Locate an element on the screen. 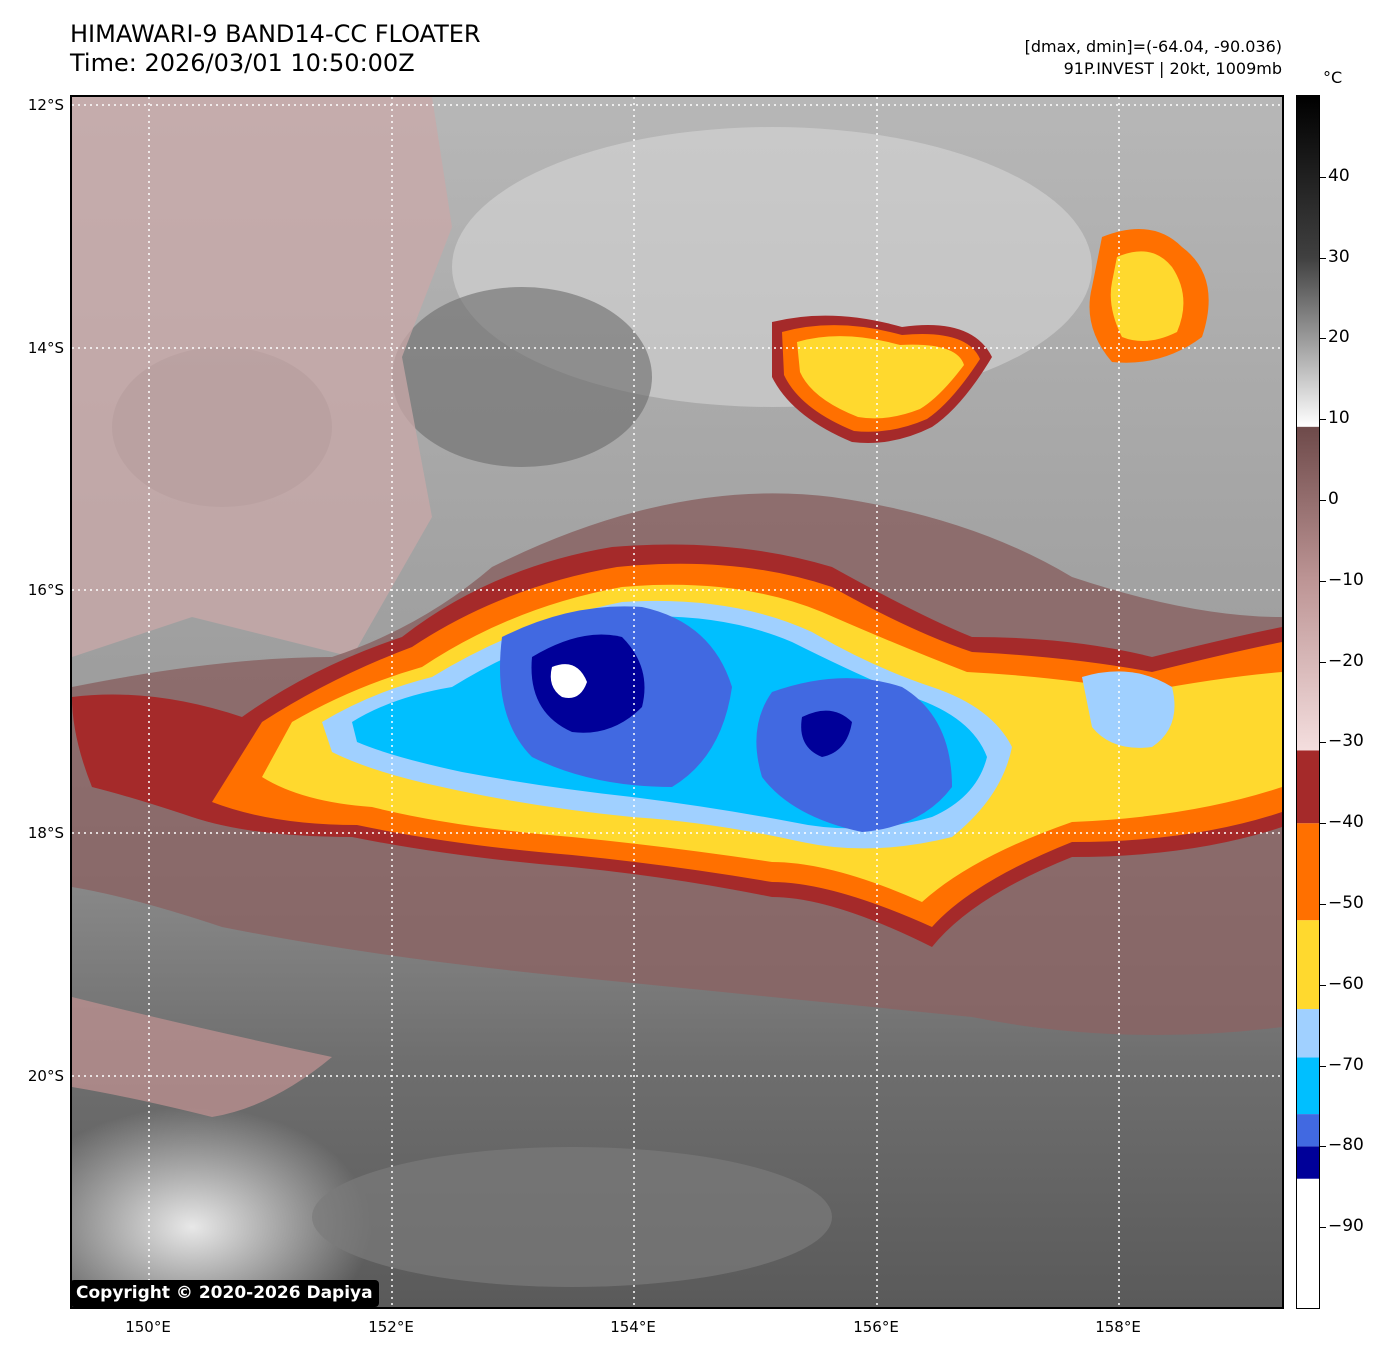 The height and width of the screenshot is (1359, 1388). title-time: Time: 2026/03/01 10:50:00Z is located at coordinates (242, 63).